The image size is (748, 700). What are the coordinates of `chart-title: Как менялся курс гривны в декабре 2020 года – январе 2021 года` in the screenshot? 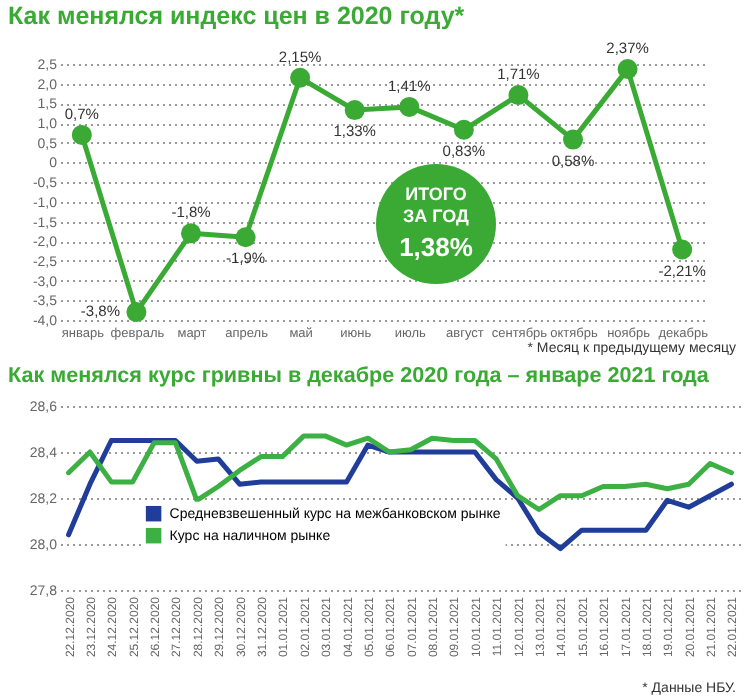 It's located at (359, 376).